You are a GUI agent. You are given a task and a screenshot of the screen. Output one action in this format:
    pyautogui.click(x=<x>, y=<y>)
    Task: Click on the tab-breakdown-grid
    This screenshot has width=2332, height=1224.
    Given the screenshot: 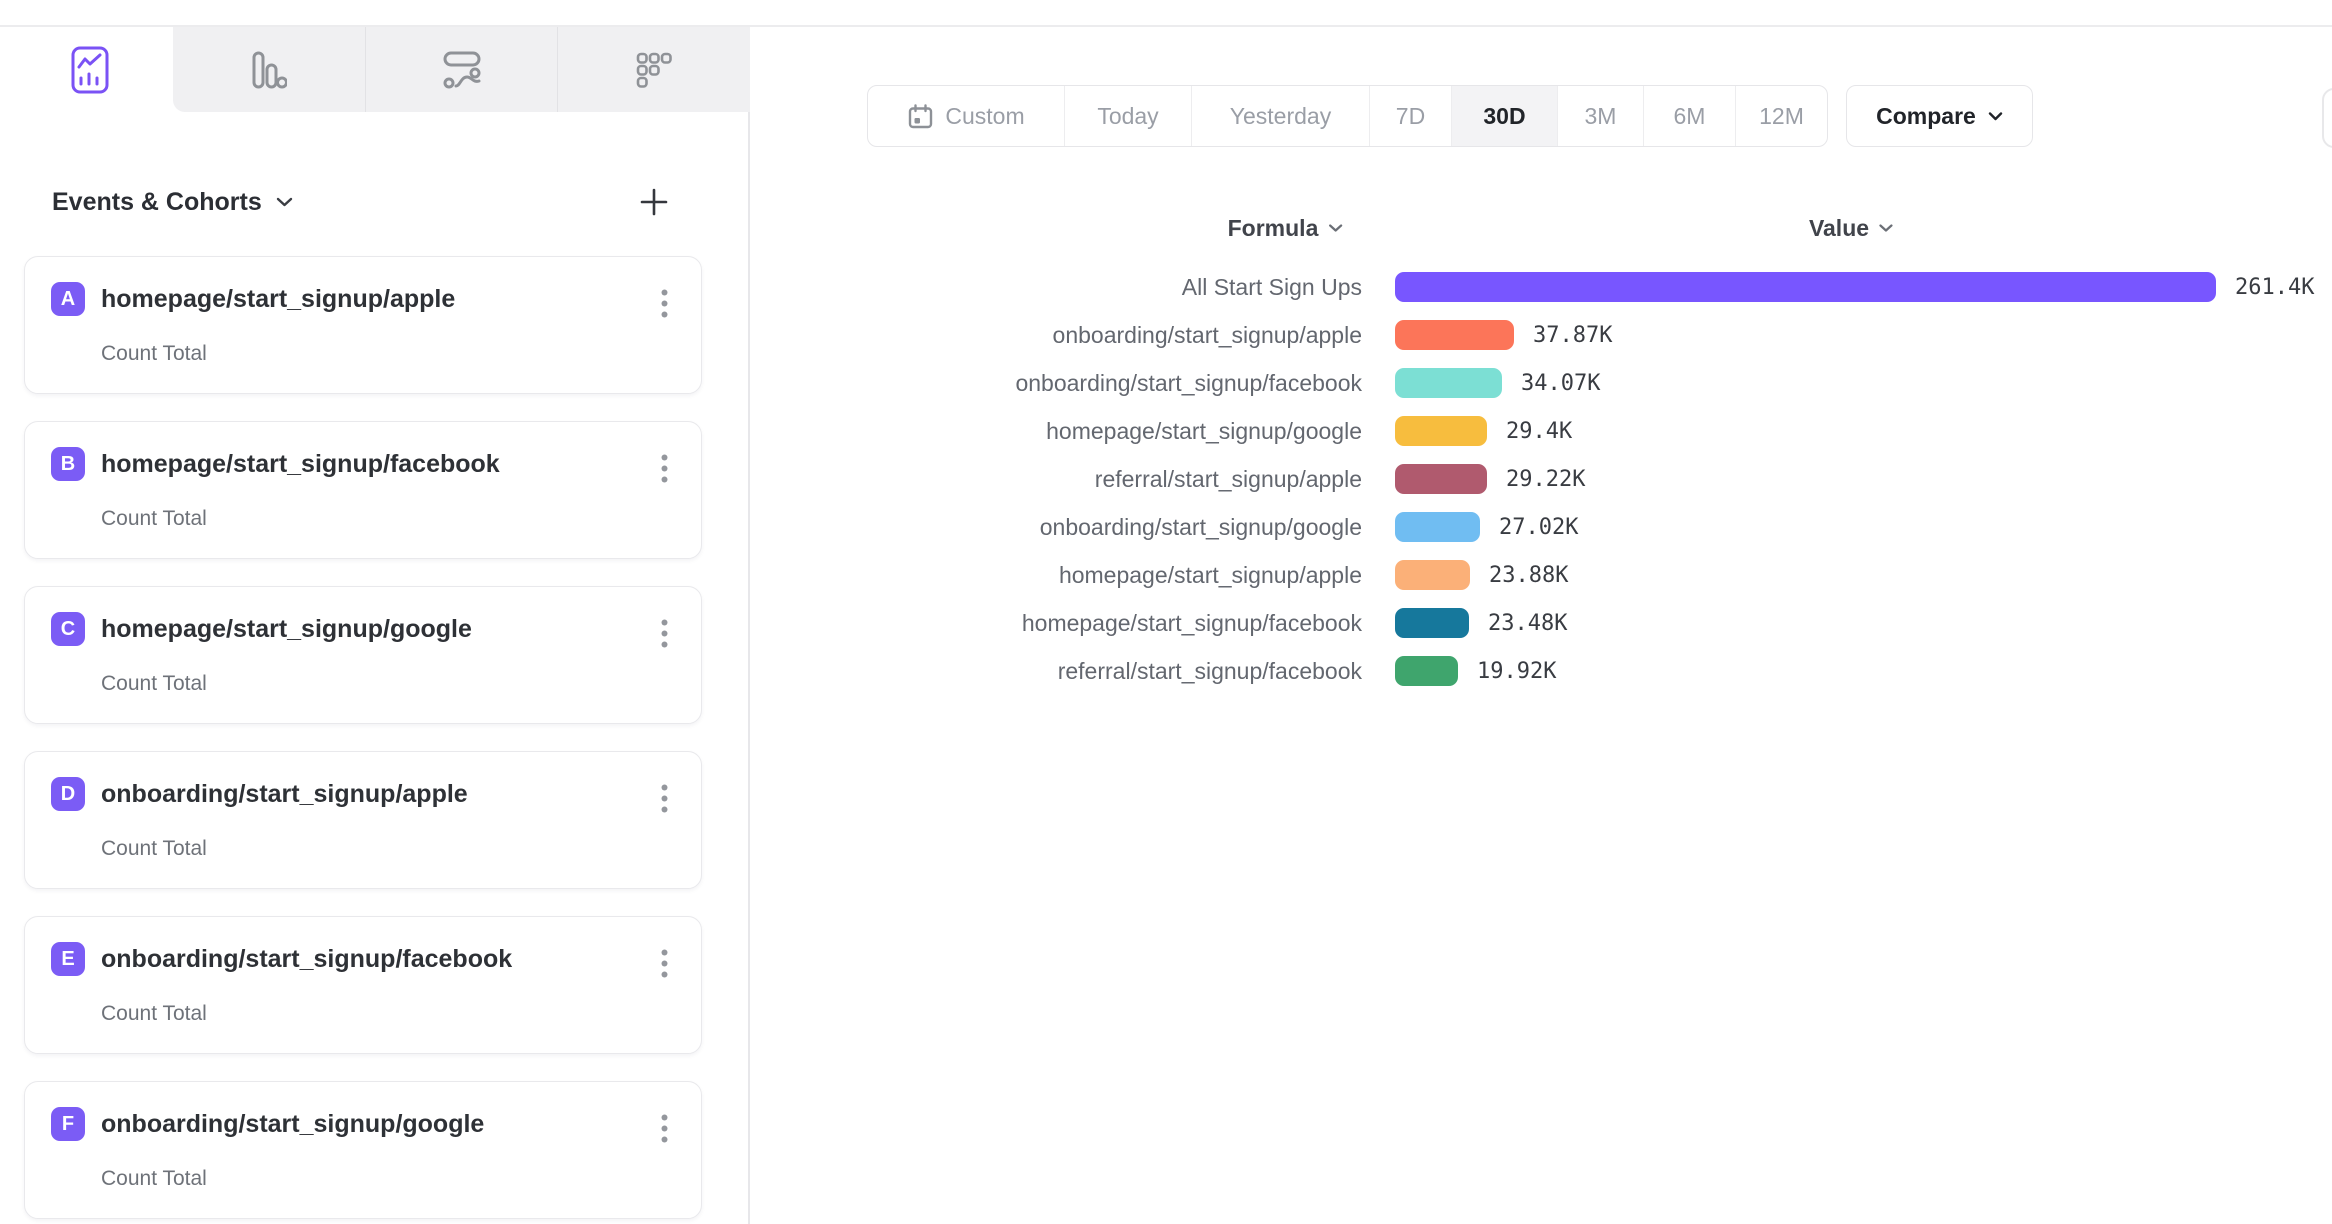 What is the action you would take?
    pyautogui.click(x=653, y=69)
    